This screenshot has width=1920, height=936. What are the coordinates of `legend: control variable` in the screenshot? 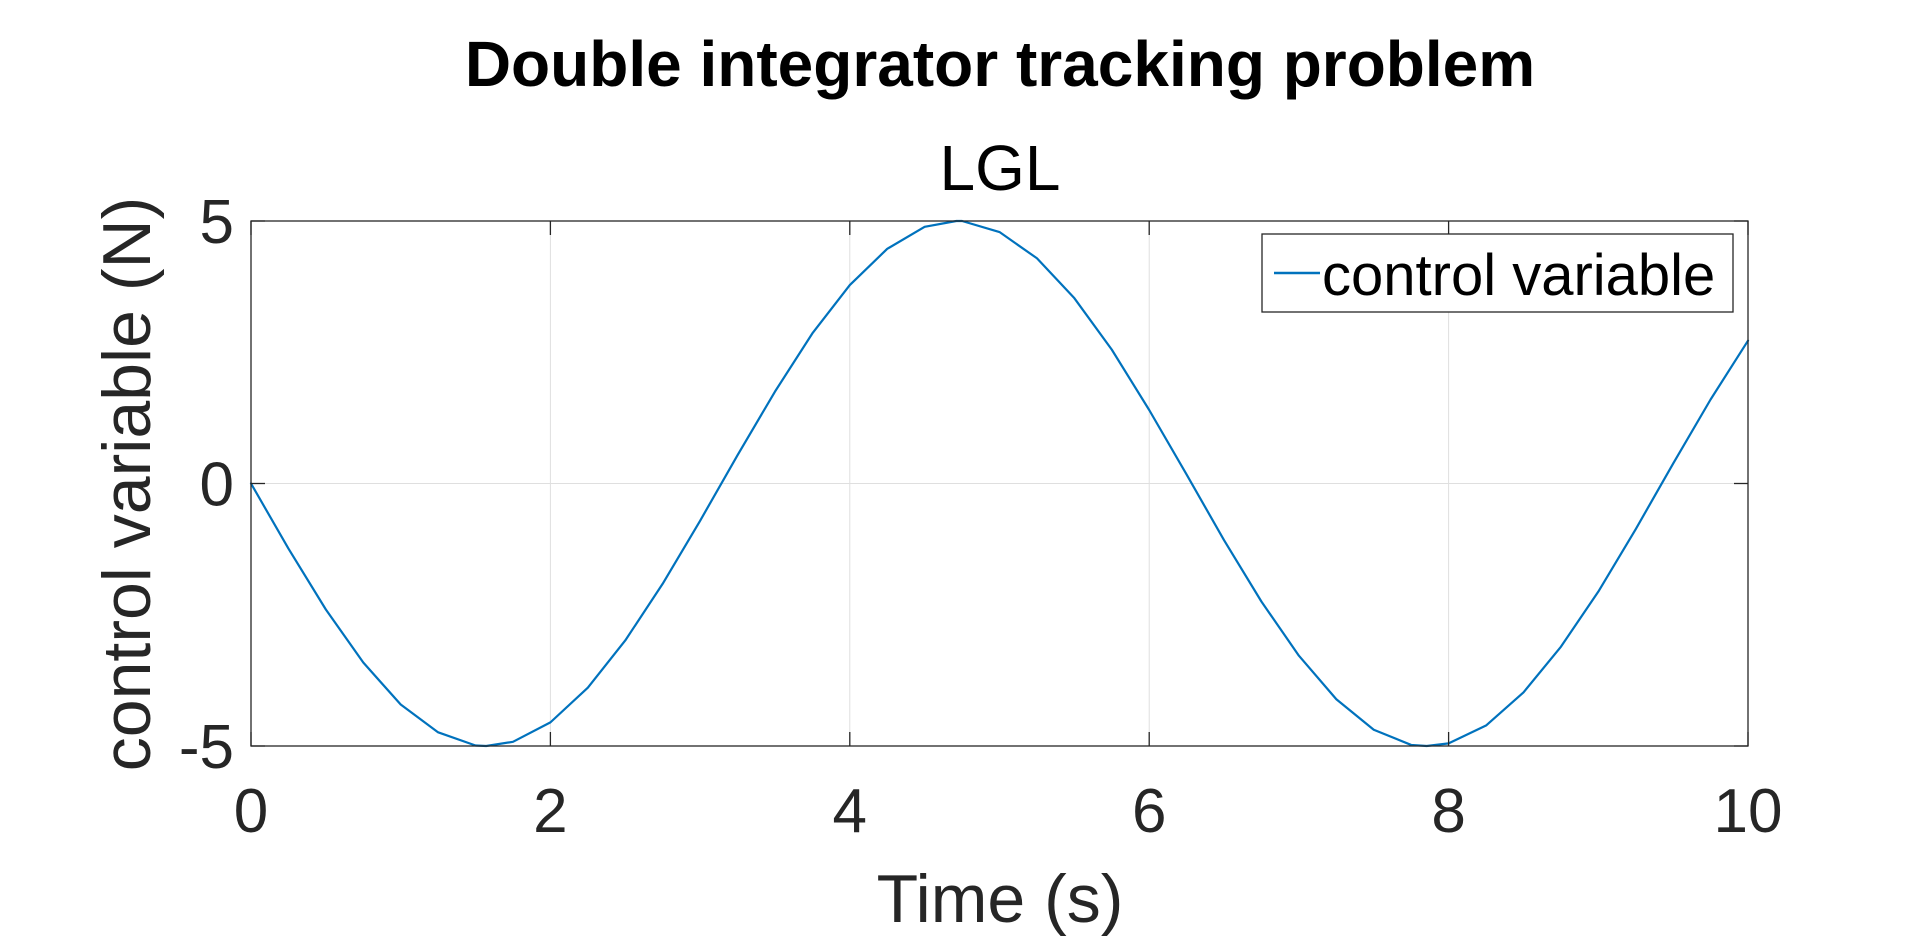 It's located at (1497, 273).